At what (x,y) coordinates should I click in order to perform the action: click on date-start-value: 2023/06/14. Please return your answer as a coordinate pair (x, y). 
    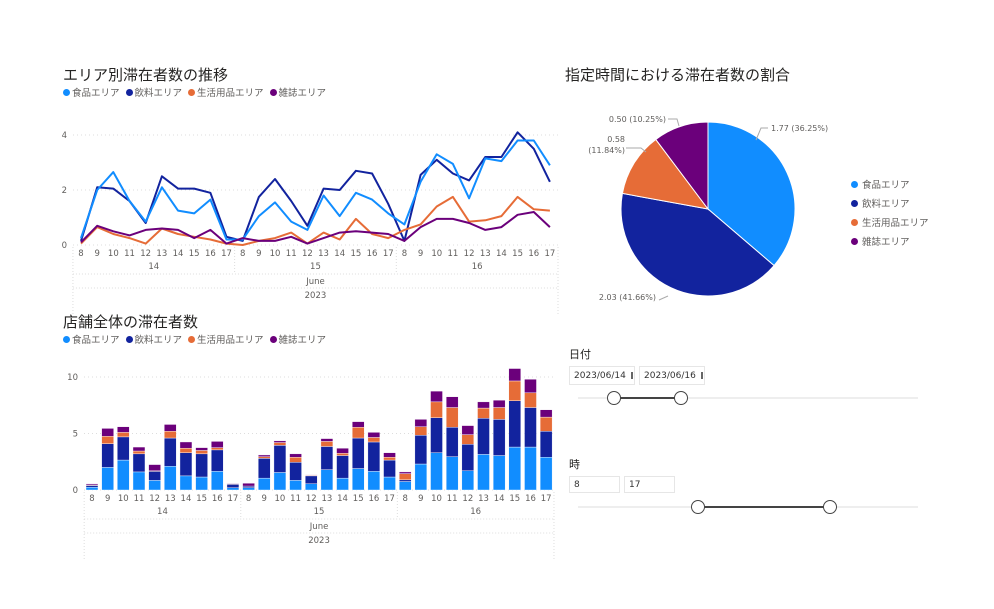
    Looking at the image, I should click on (600, 375).